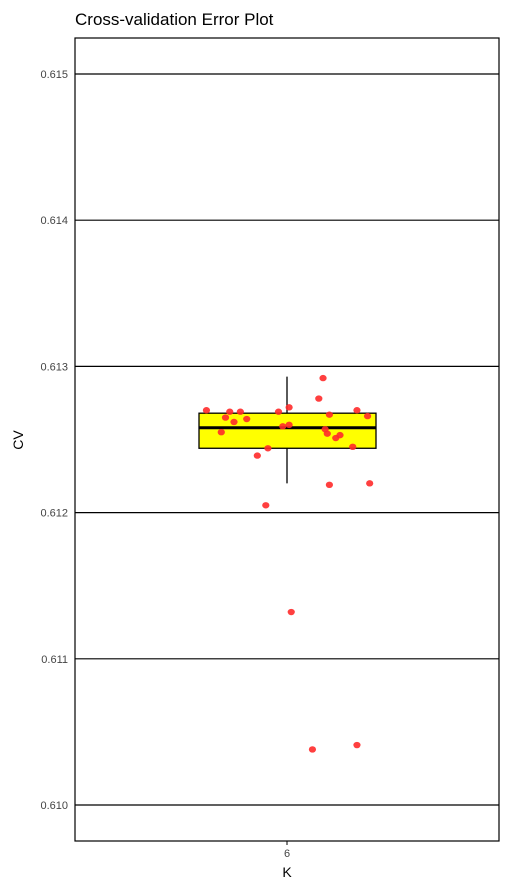 This screenshot has height=893, width=510. I want to click on y-tick-labels: 0.610 0.611 0.612 0.613 0.614 0.615, so click(54, 440).